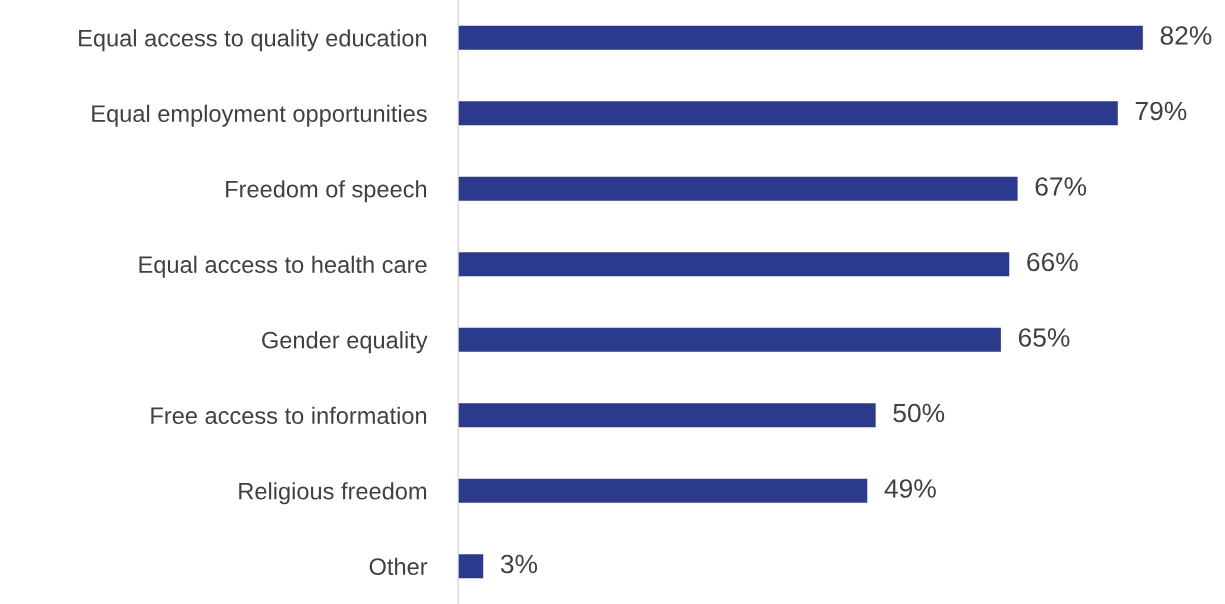 This screenshot has width=1225, height=604. Describe the element at coordinates (1044, 337) in the screenshot. I see `data-label: 65%` at that location.